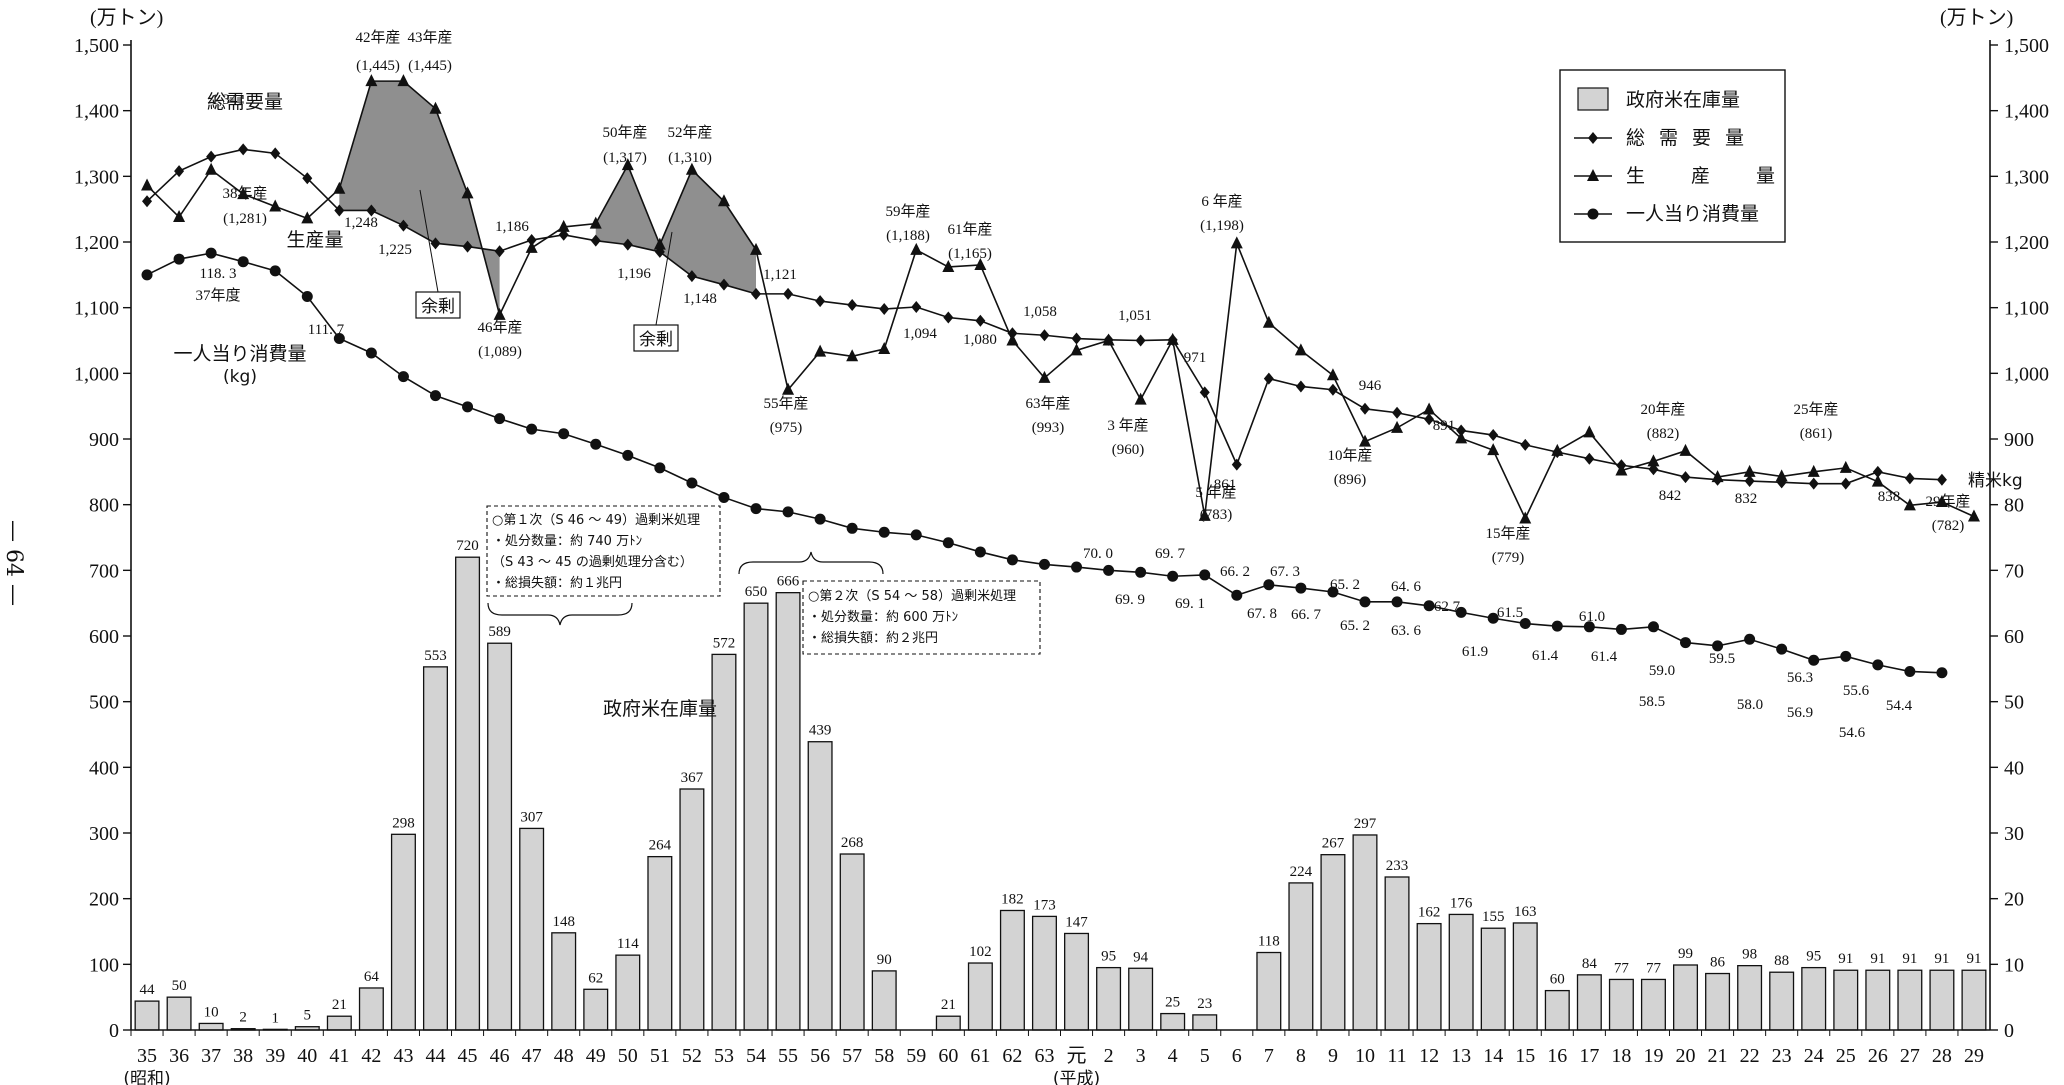  I want to click on stock-bar-label: 94, so click(1141, 957).